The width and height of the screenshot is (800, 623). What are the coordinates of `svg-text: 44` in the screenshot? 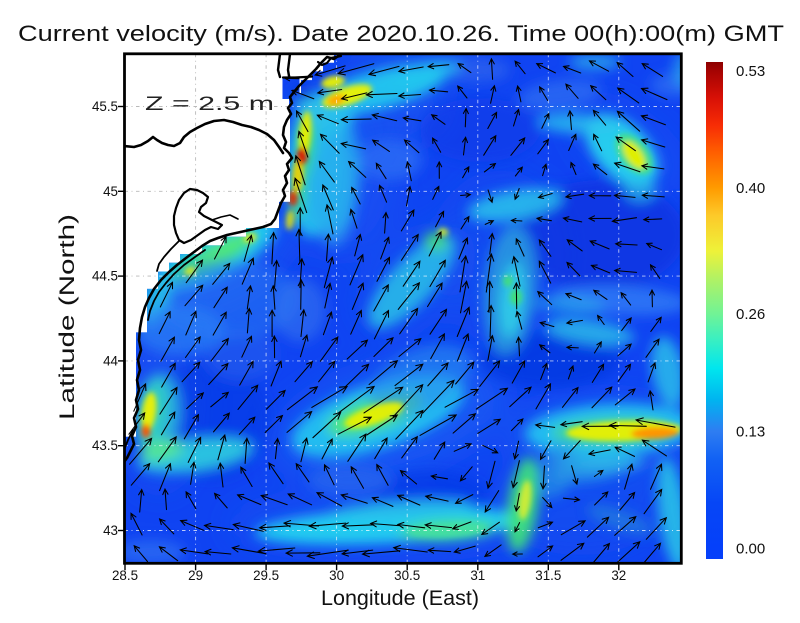 It's located at (110, 360).